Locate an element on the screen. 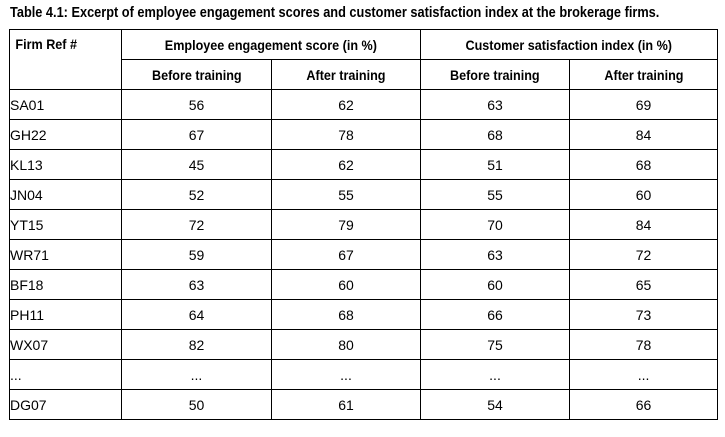 This screenshot has height=437, width=725. satisfaction-after-cell: 72 is located at coordinates (644, 254).